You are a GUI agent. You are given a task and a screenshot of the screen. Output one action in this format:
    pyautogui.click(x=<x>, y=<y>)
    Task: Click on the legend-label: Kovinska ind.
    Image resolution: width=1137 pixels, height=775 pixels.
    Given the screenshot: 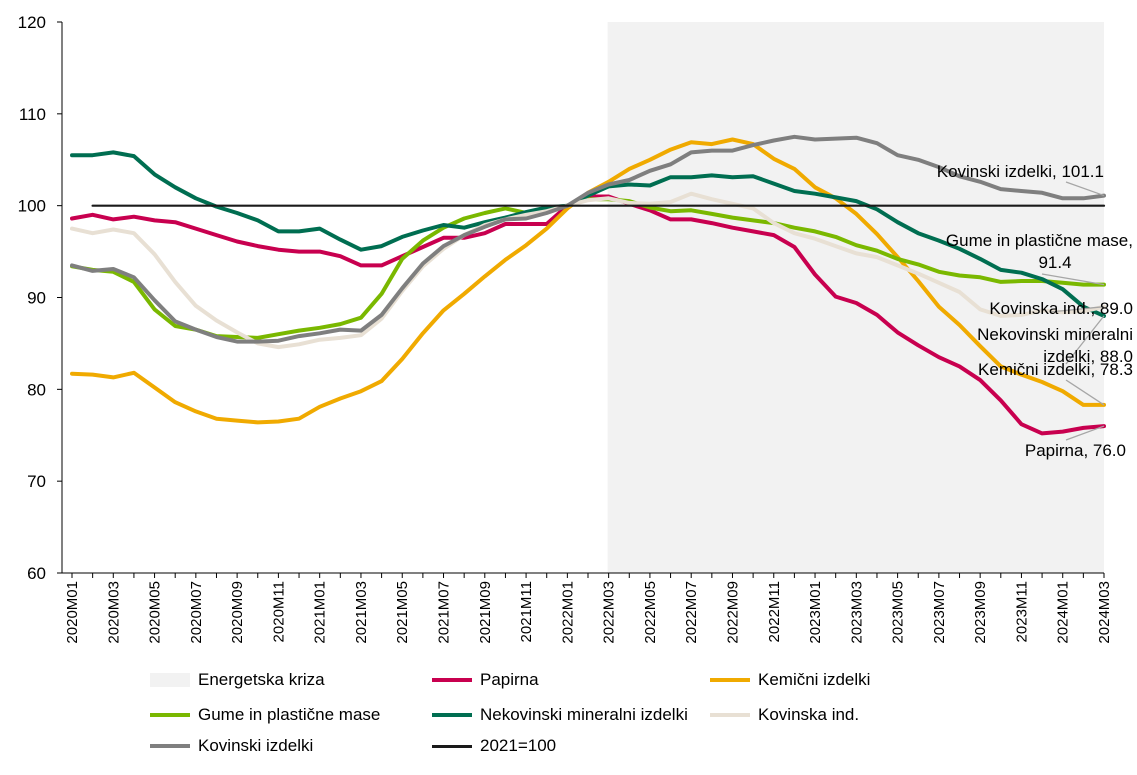 What is the action you would take?
    pyautogui.click(x=809, y=714)
    